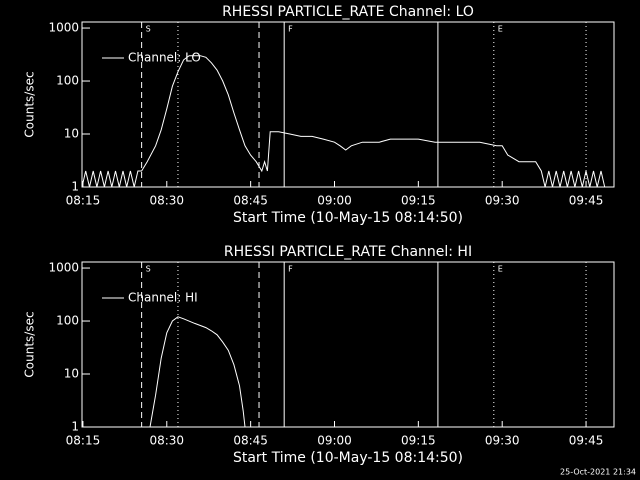  Describe the element at coordinates (163, 298) in the screenshot. I see `legend-label: Channel: HI` at that location.